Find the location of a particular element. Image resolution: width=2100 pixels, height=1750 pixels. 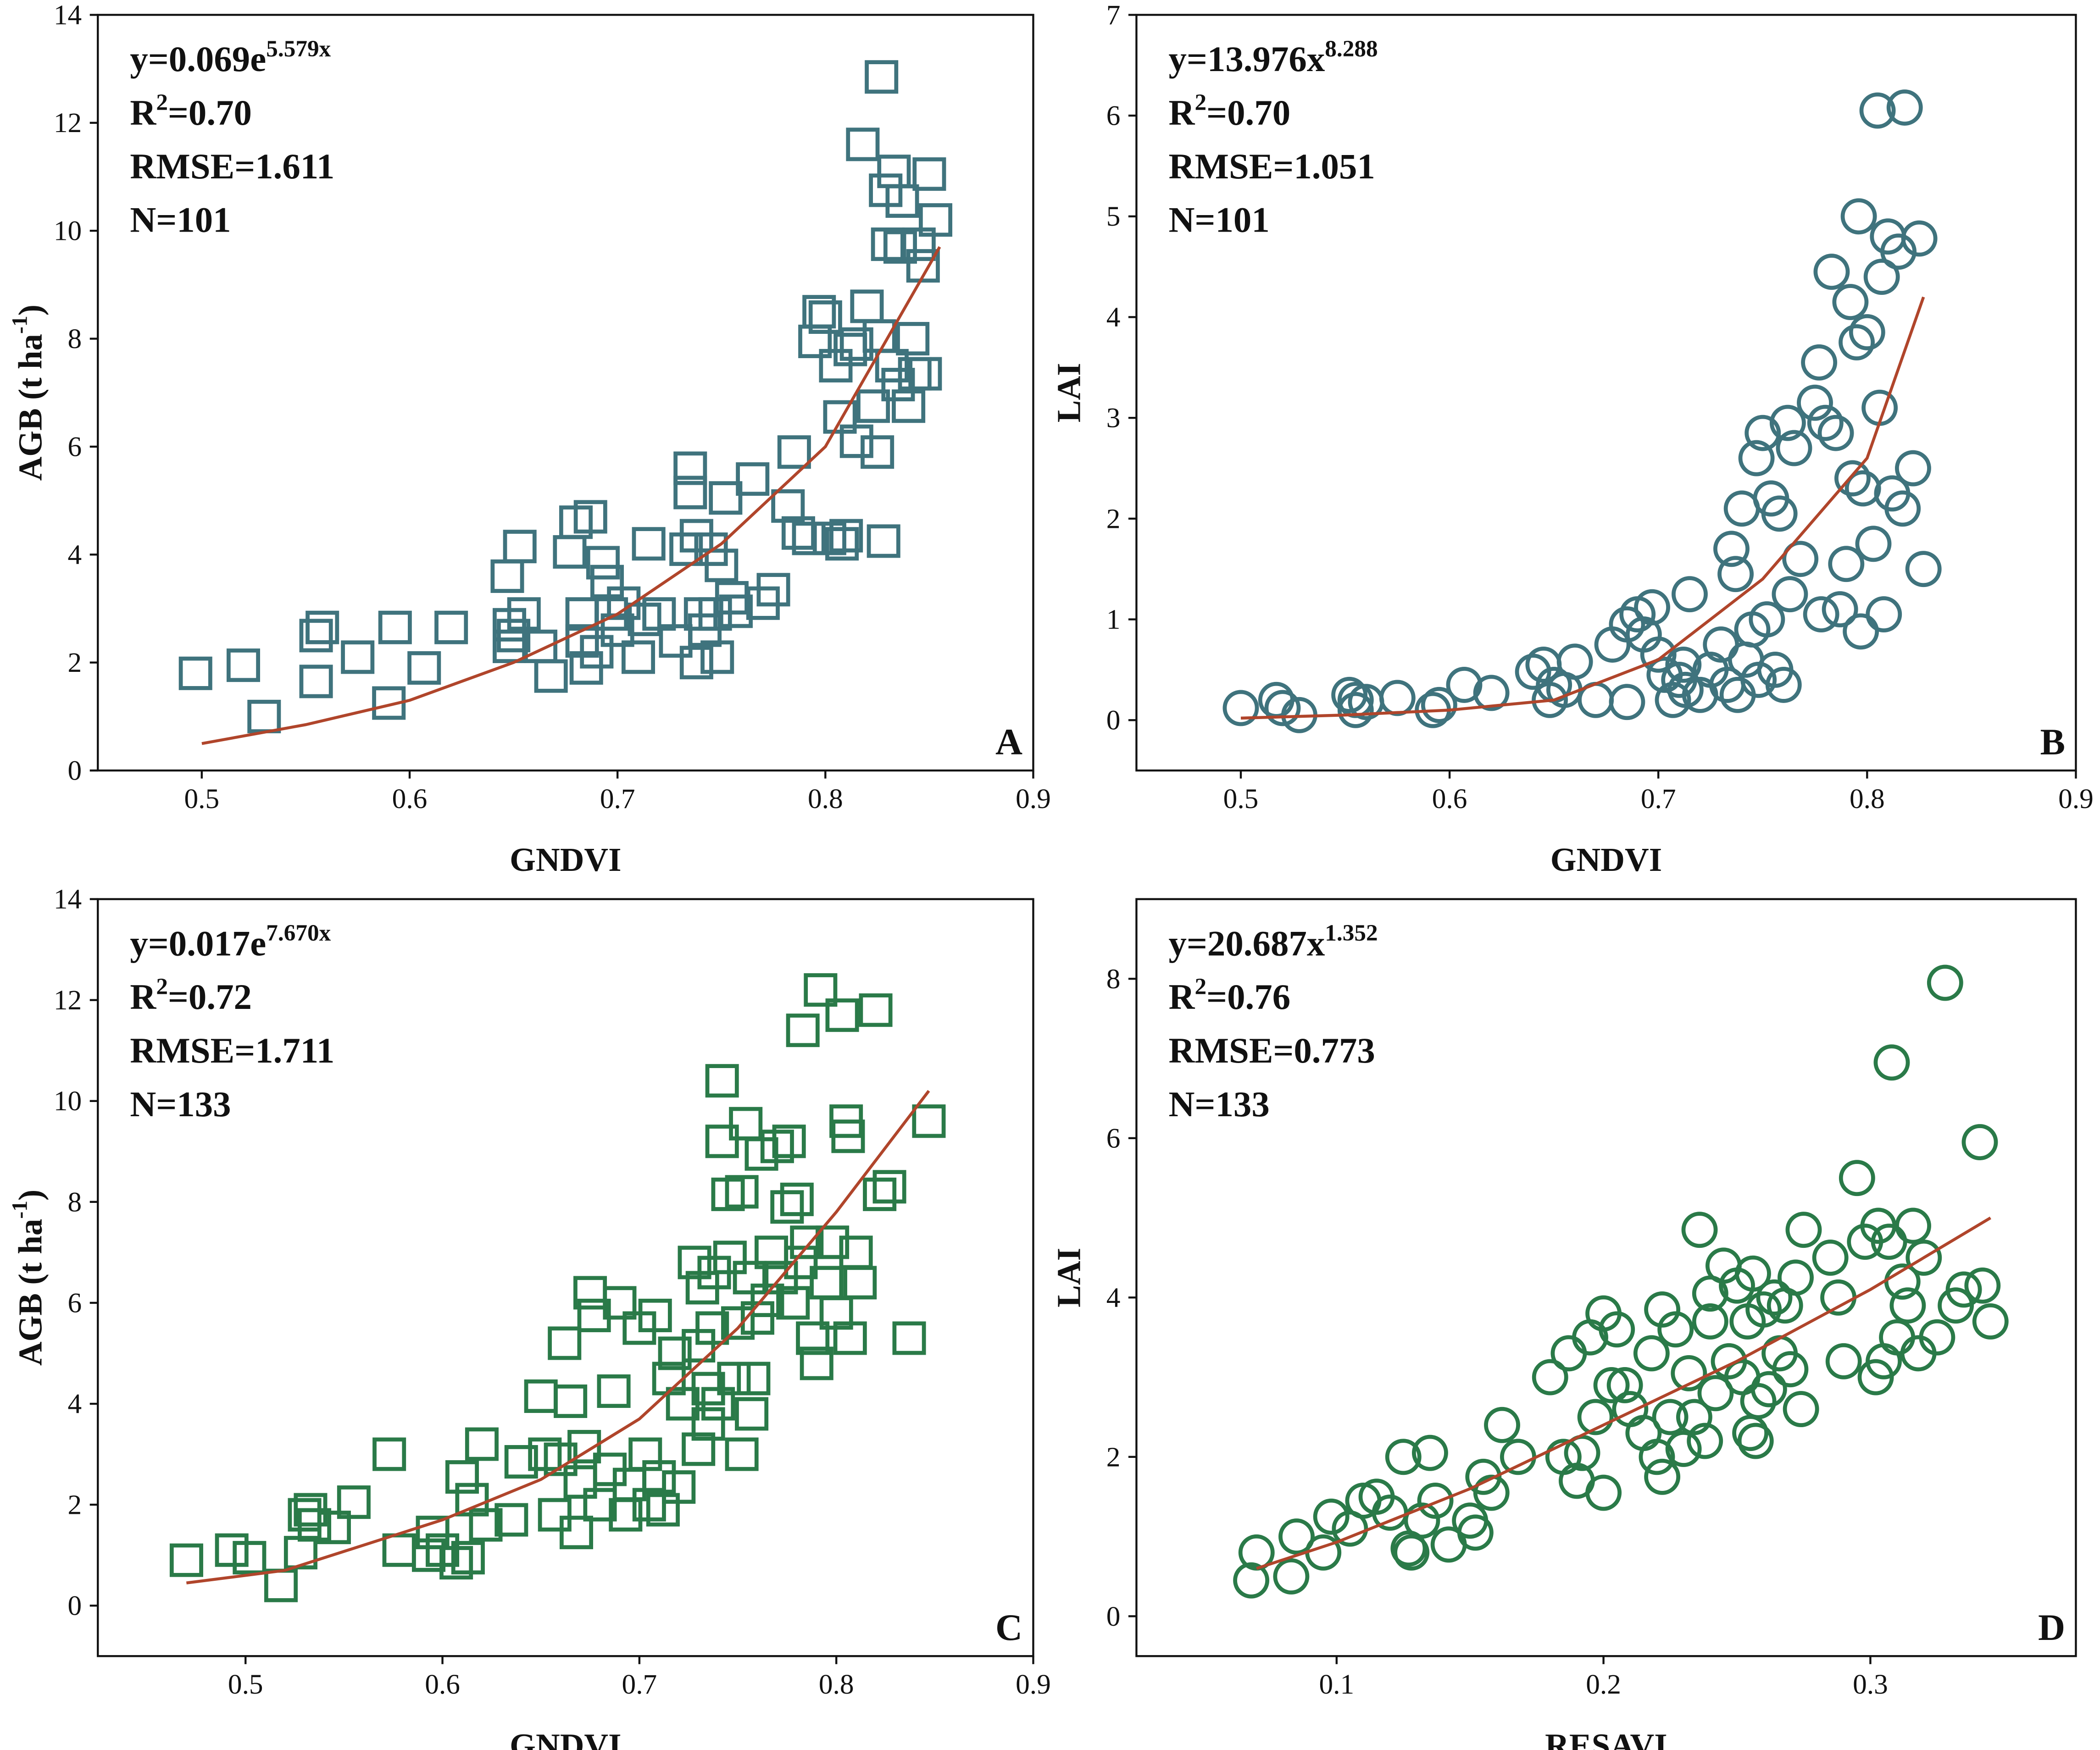

panel-label: D is located at coordinates (2052, 1627).